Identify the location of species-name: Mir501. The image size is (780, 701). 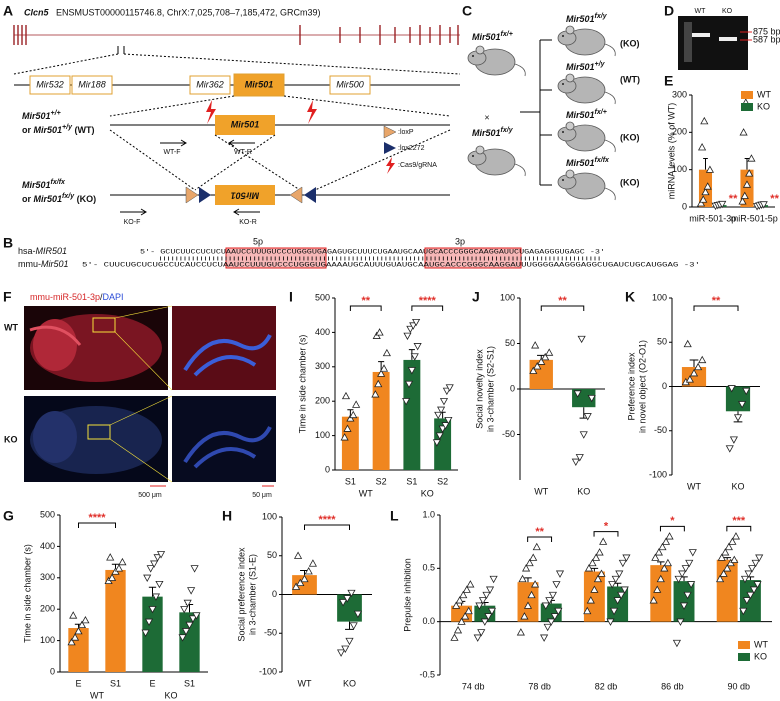
(55, 264).